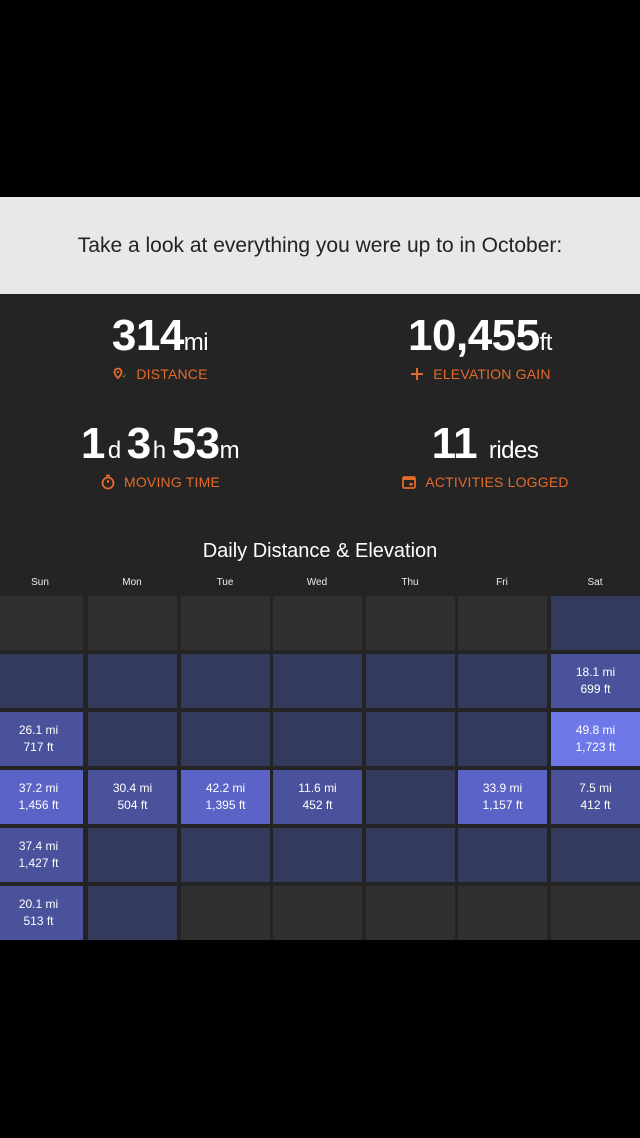 The height and width of the screenshot is (1138, 640). Describe the element at coordinates (417, 374) in the screenshot. I see `plus-icon` at that location.